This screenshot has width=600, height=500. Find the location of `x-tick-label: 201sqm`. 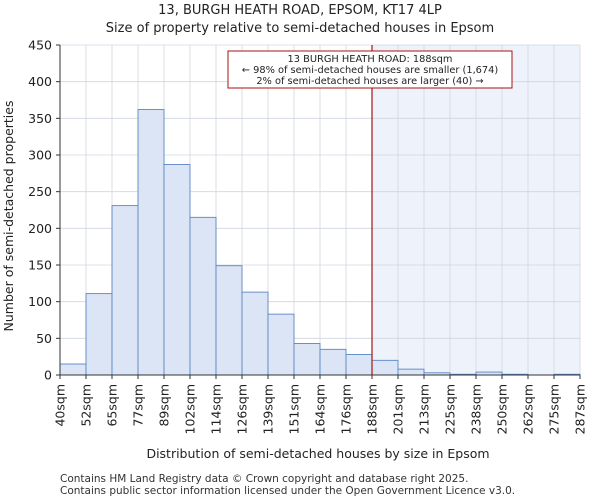

x-tick-label: 201sqm is located at coordinates (398, 409).